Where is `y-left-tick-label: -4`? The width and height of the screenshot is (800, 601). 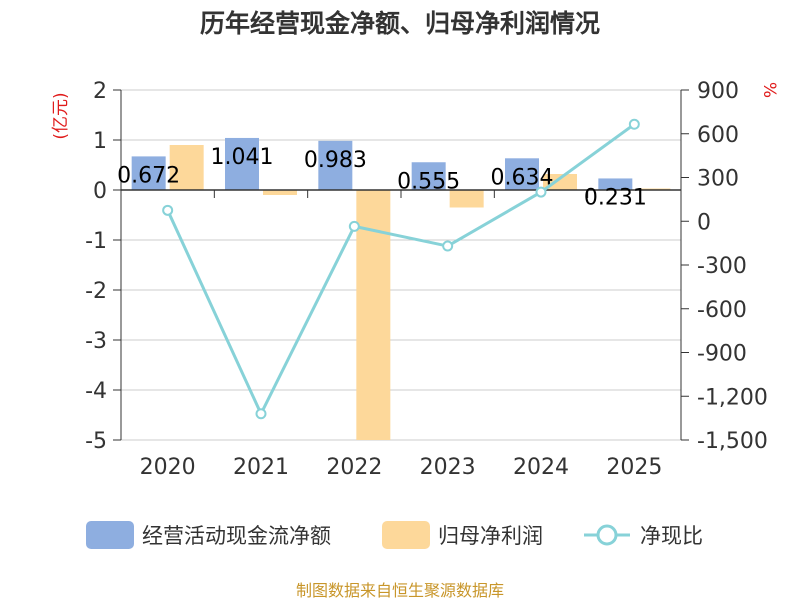 y-left-tick-label: -4 is located at coordinates (96, 391).